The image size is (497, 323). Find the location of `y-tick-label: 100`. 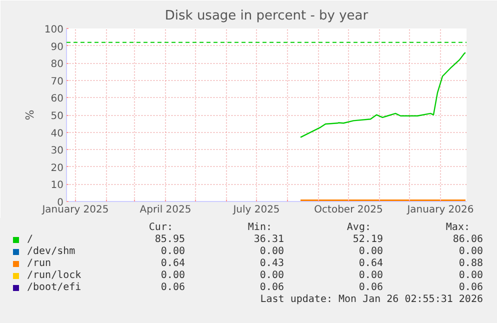

y-tick-label: 100 is located at coordinates (54, 30).